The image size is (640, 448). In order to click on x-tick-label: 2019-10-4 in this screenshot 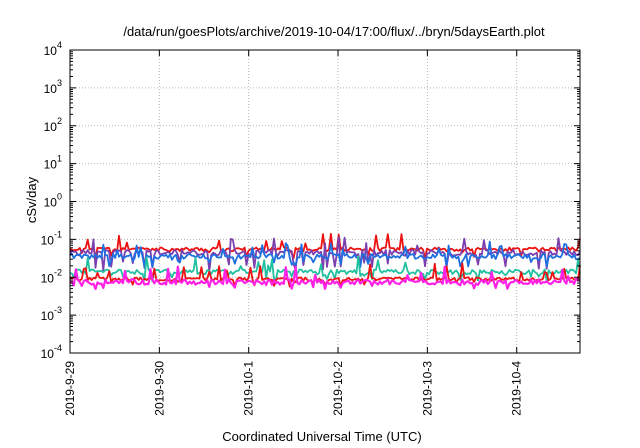, I will do `click(517, 388)`.